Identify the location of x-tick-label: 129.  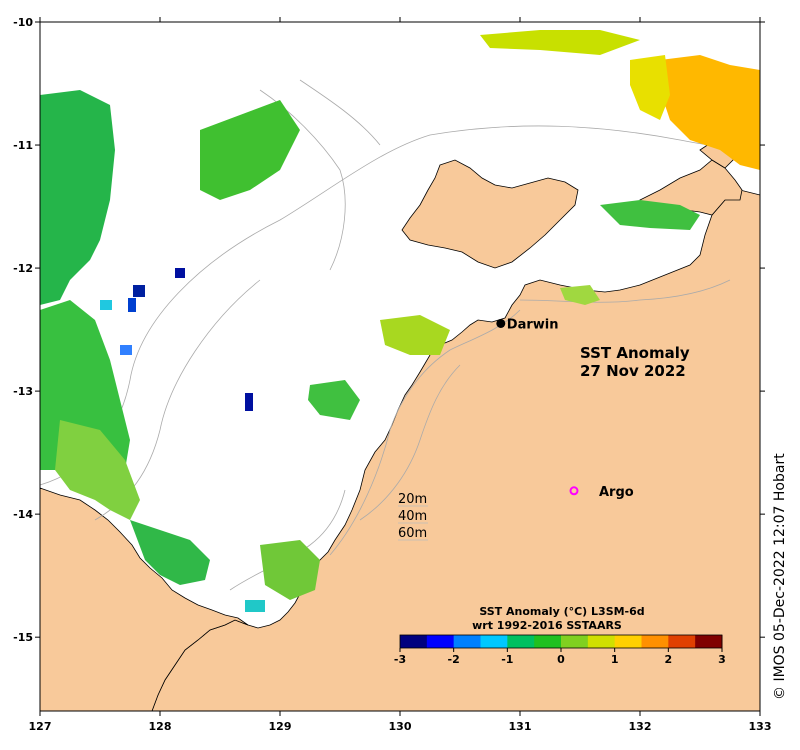
(280, 726).